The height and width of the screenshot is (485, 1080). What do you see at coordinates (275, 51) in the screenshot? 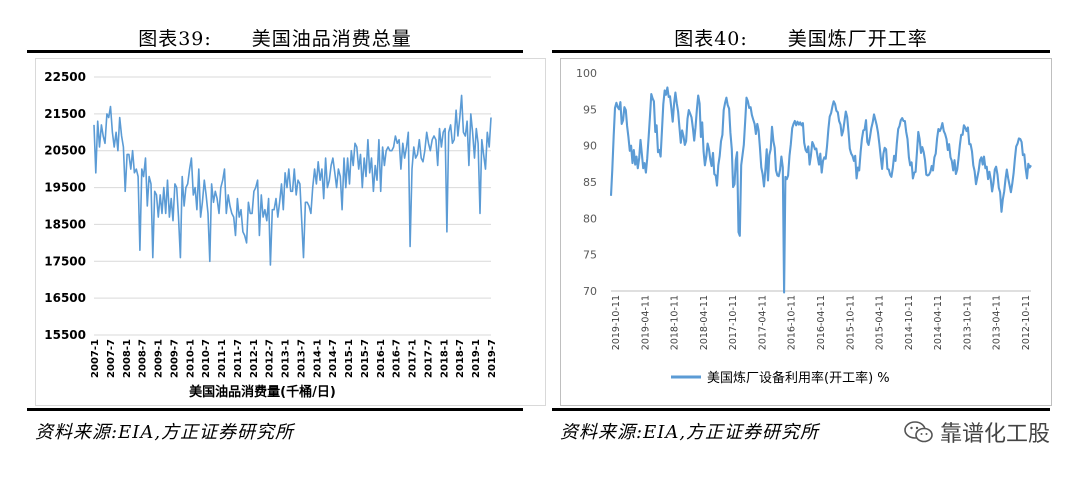
I see `left-title-rule` at bounding box center [275, 51].